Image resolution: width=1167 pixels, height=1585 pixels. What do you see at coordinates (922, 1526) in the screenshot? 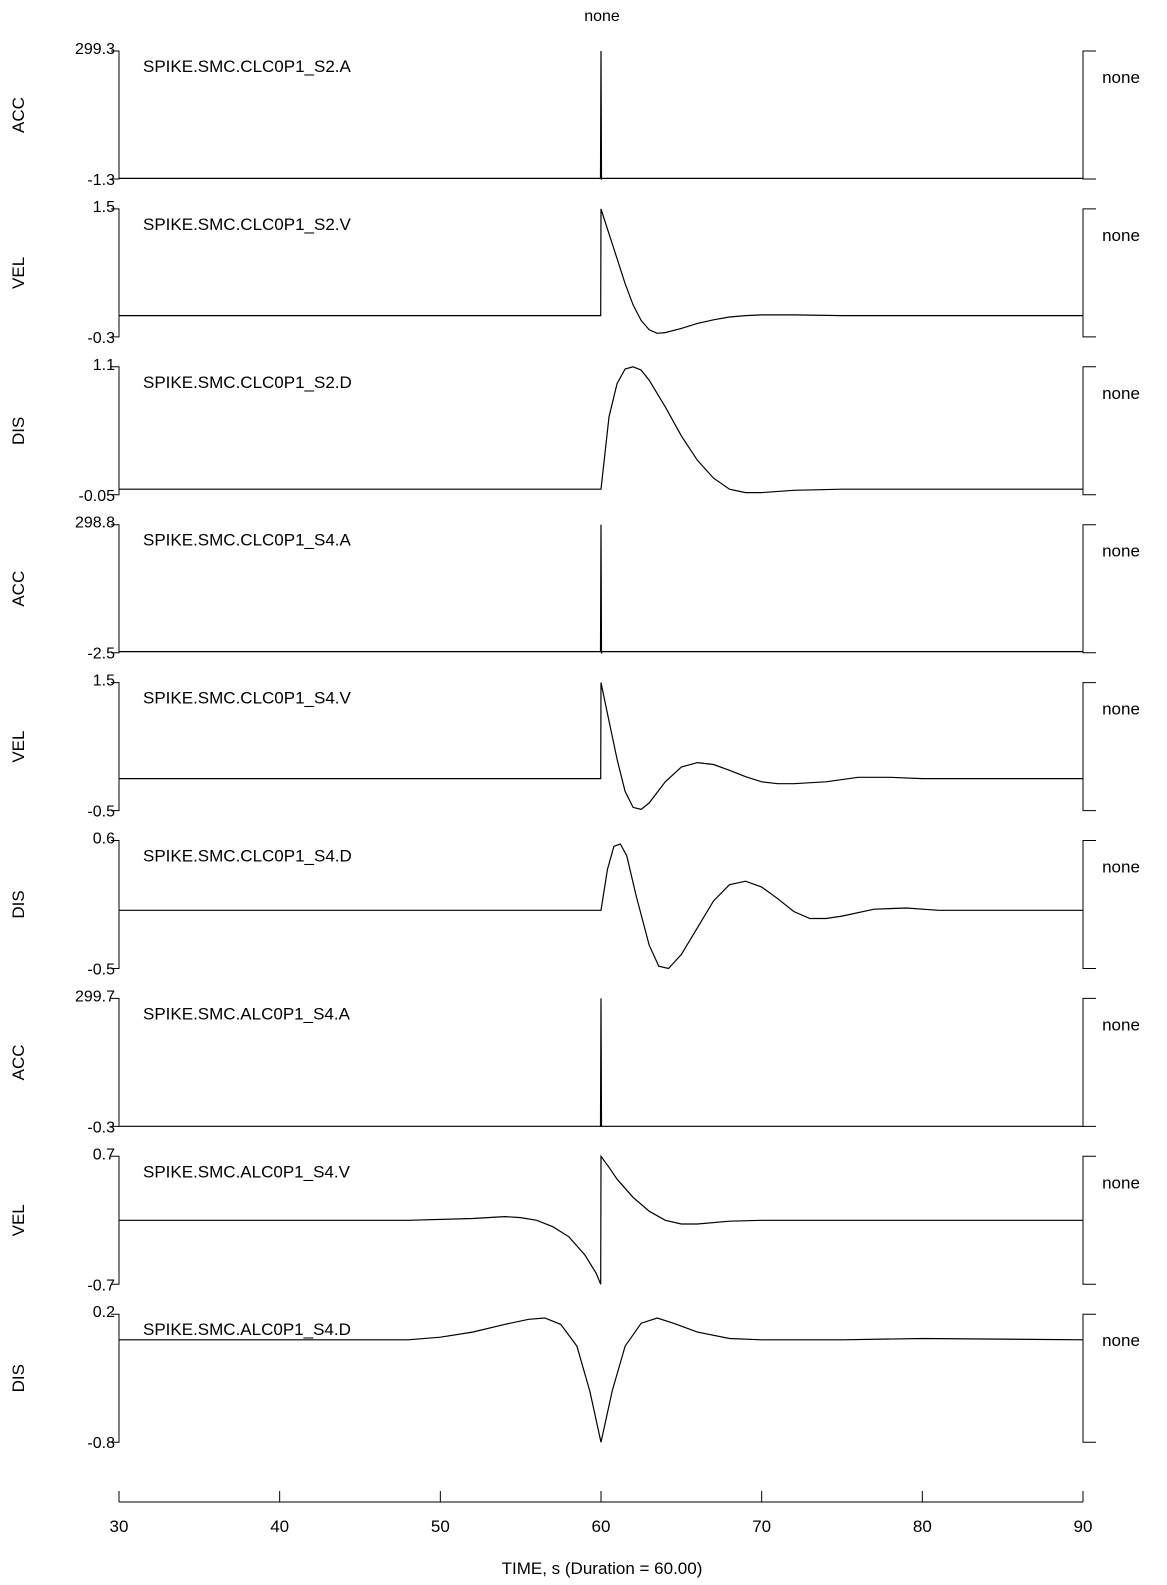
I see `x-tick-label: 80` at bounding box center [922, 1526].